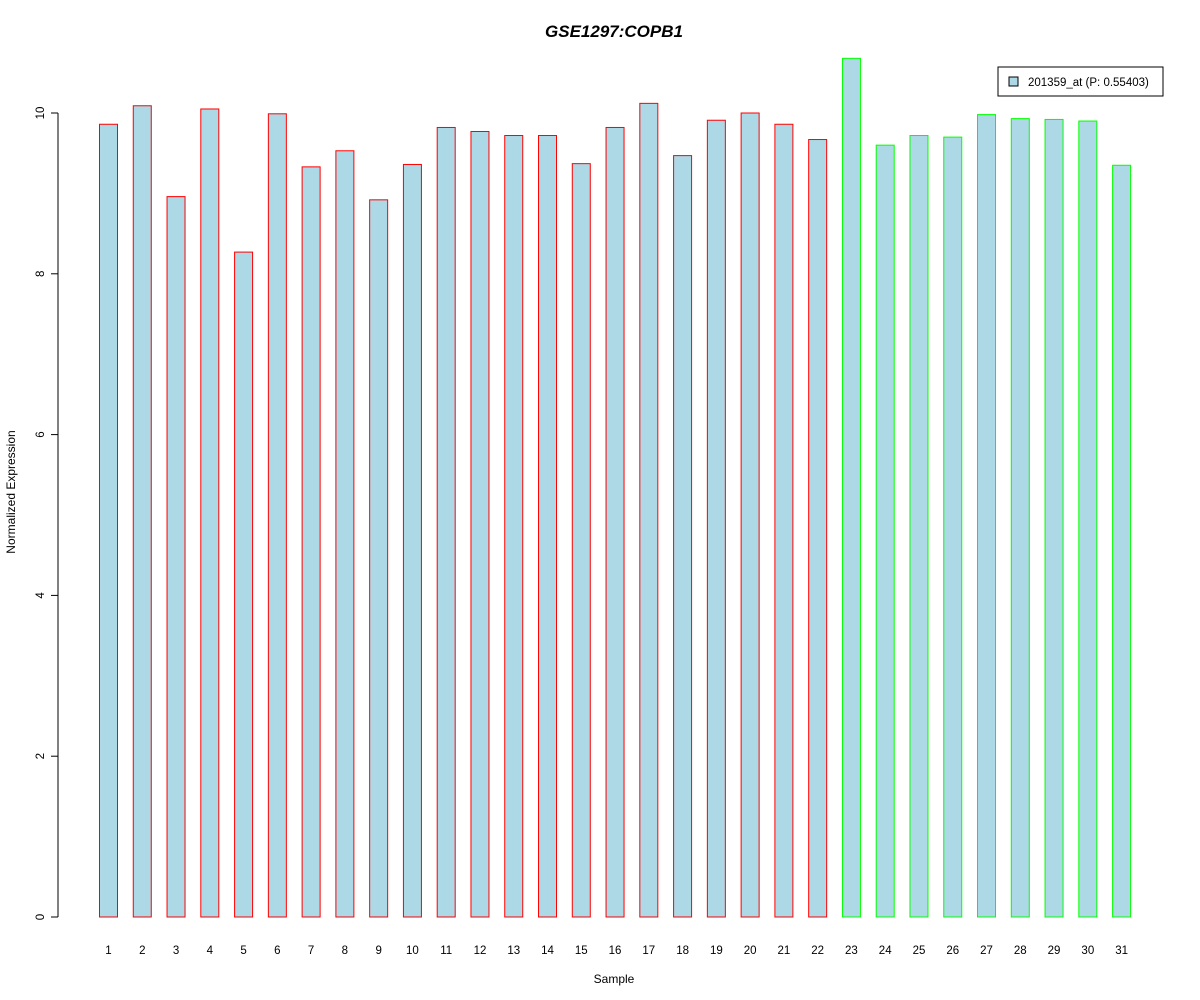  I want to click on x-tick-label: 2, so click(142, 951).